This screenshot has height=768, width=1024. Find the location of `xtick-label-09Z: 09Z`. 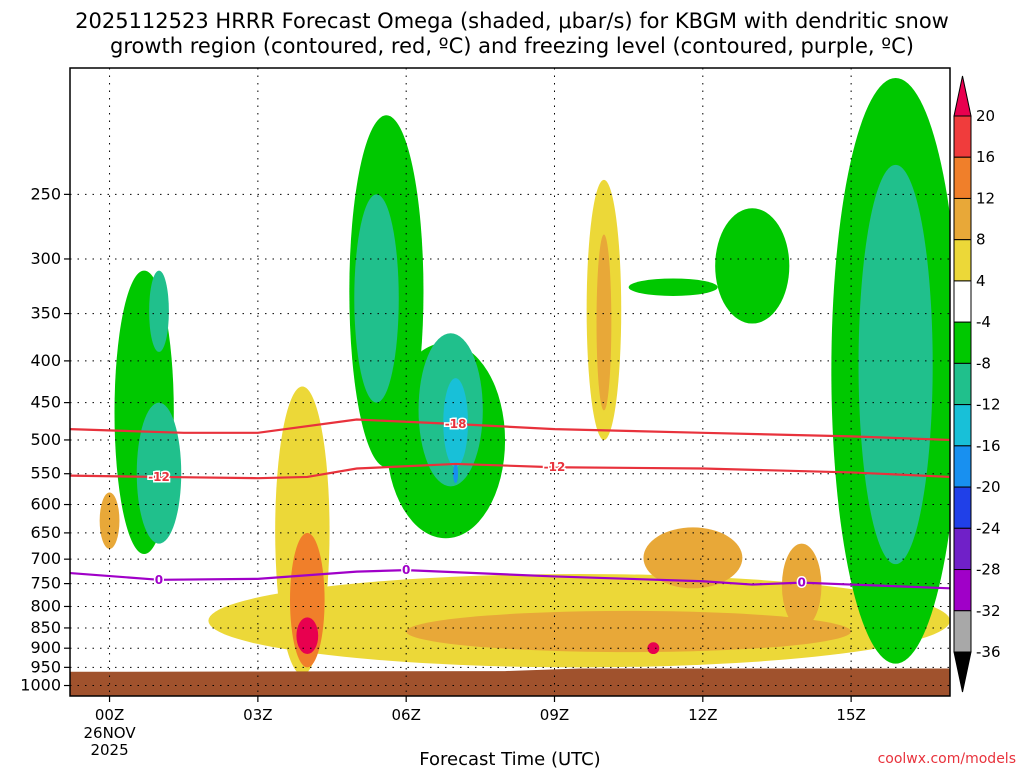

xtick-label-09Z: 09Z is located at coordinates (554, 715).